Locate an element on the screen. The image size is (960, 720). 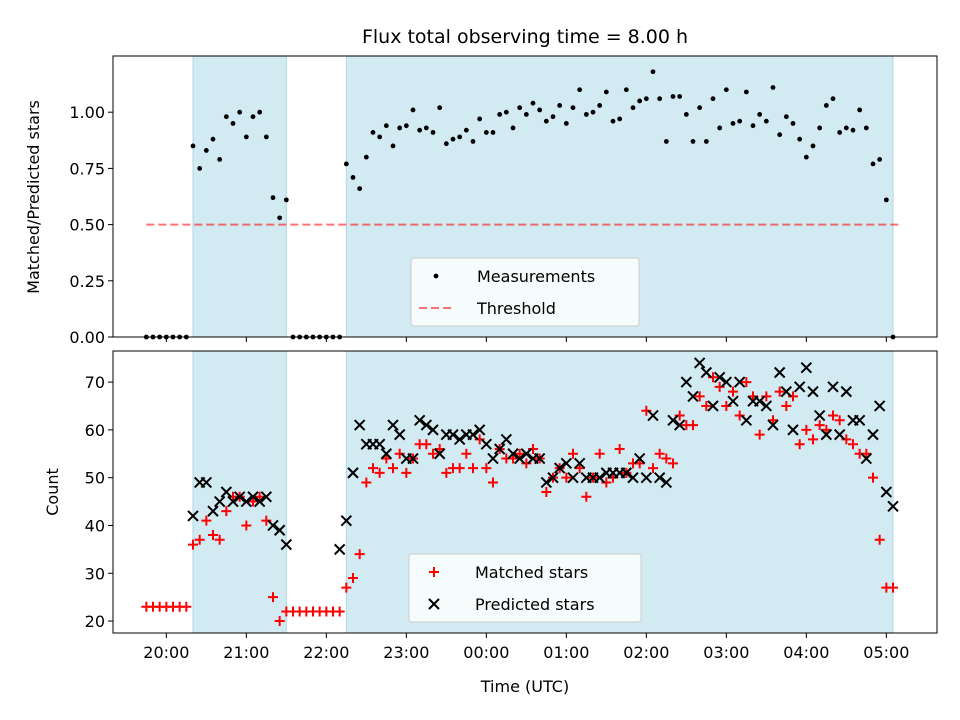
ratio-panel-x-ticks is located at coordinates (526, 339).